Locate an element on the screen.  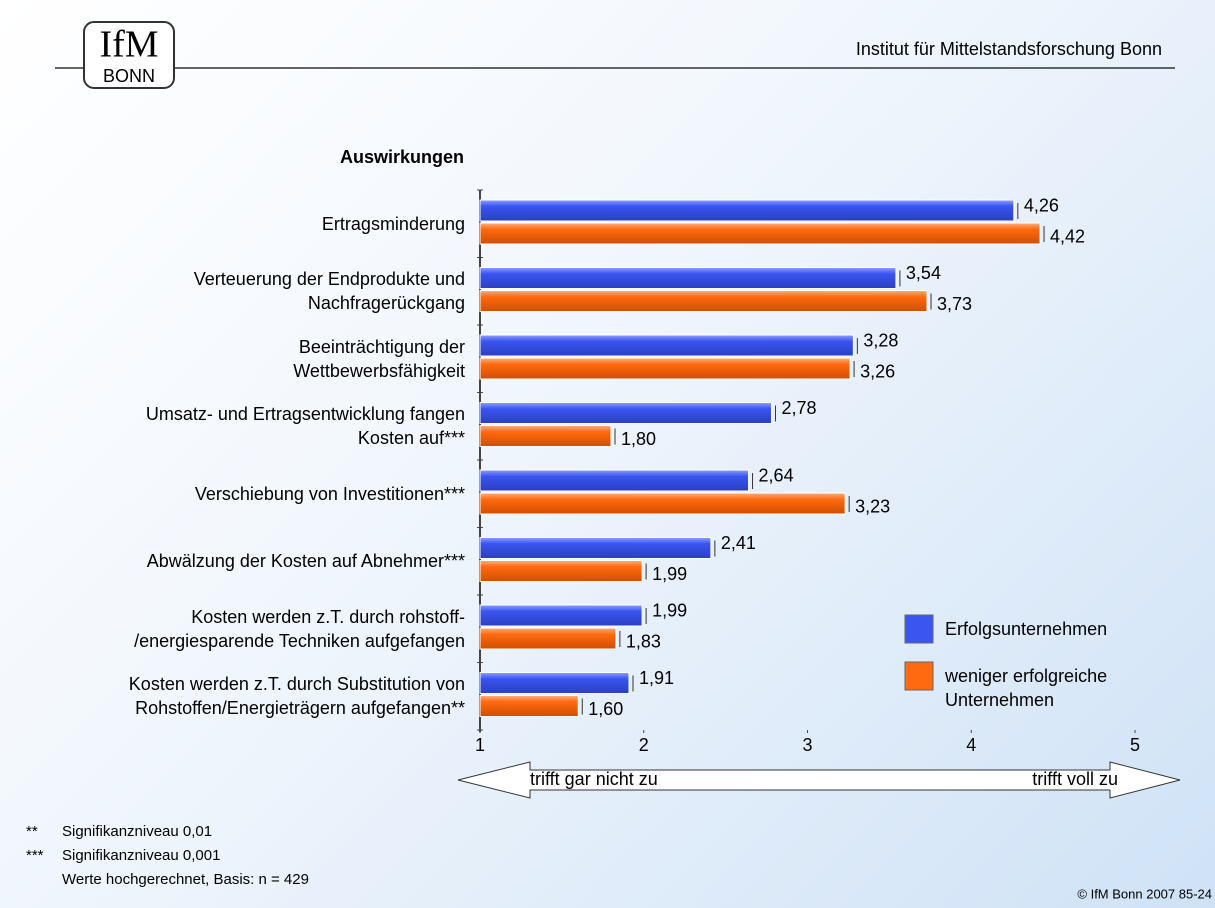
scale-label: trifft gar nicht zu is located at coordinates (594, 779).